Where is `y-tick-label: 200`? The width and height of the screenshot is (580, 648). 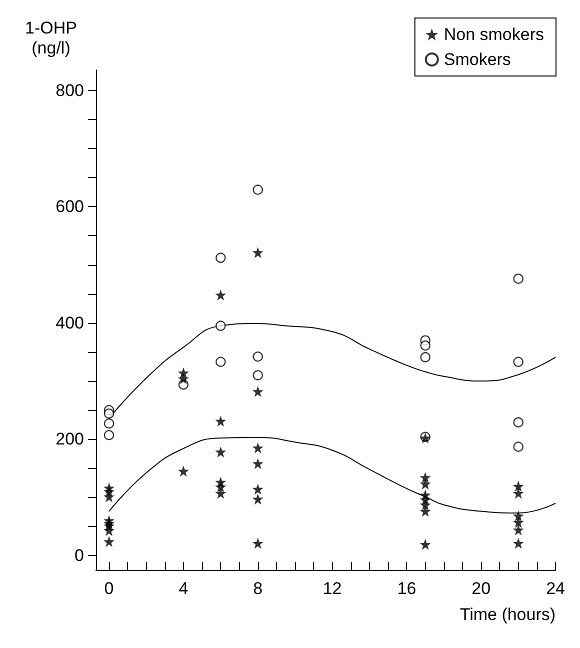 y-tick-label: 200 is located at coordinates (70, 439).